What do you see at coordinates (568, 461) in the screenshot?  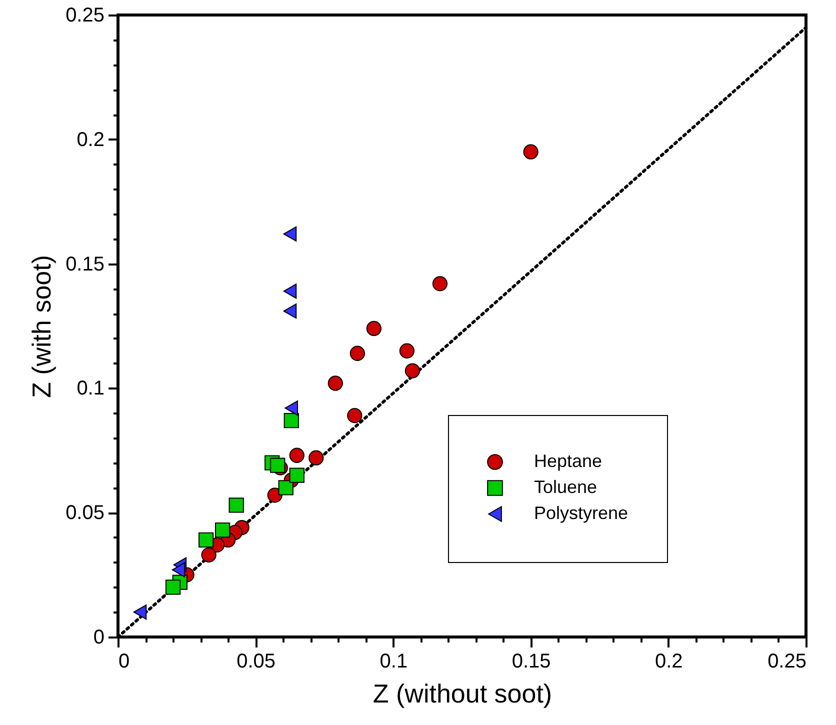 I see `legend-label: Heptane` at bounding box center [568, 461].